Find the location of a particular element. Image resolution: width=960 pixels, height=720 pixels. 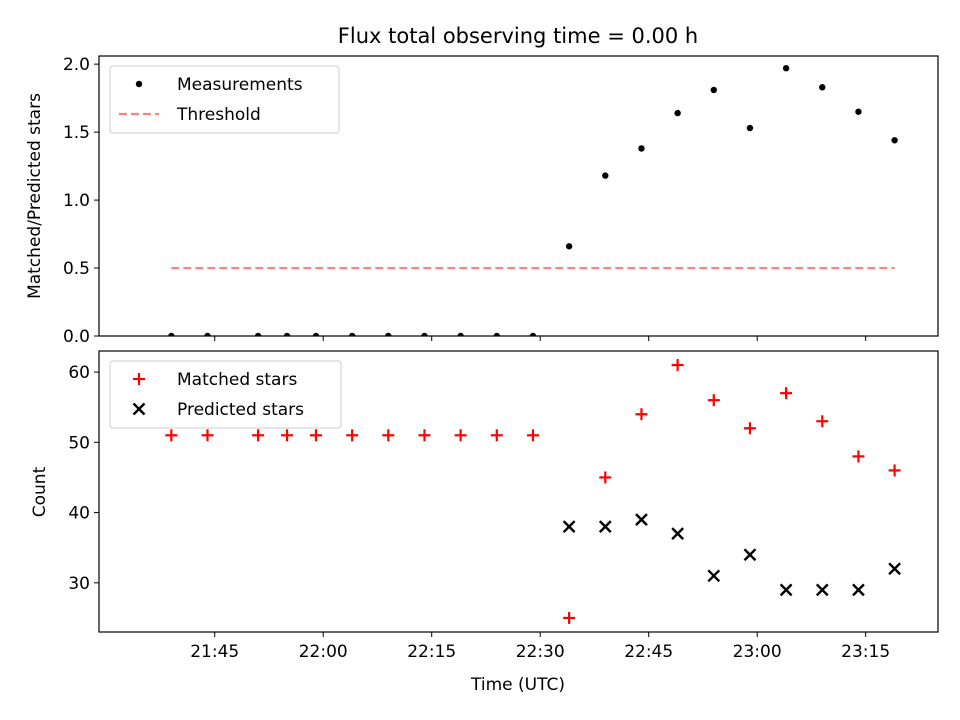

legend-predicted-stars-marker is located at coordinates (139, 409).